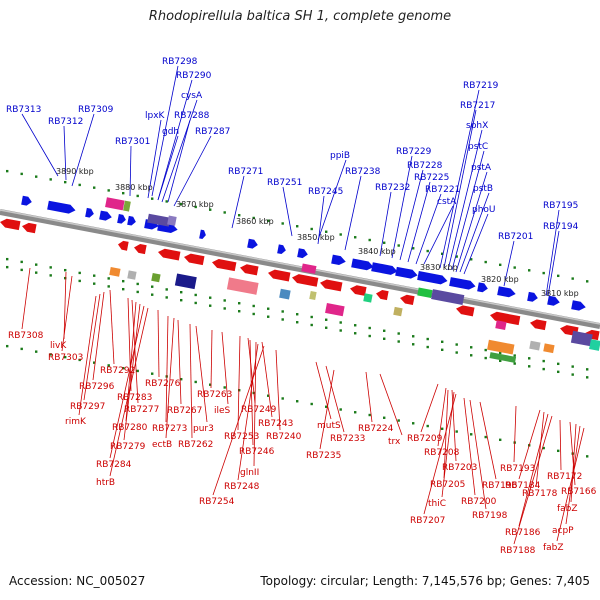 The image size is (600, 600). What do you see at coordinates (170, 132) in the screenshot?
I see `forward-gene-label: gdh` at bounding box center [170, 132].